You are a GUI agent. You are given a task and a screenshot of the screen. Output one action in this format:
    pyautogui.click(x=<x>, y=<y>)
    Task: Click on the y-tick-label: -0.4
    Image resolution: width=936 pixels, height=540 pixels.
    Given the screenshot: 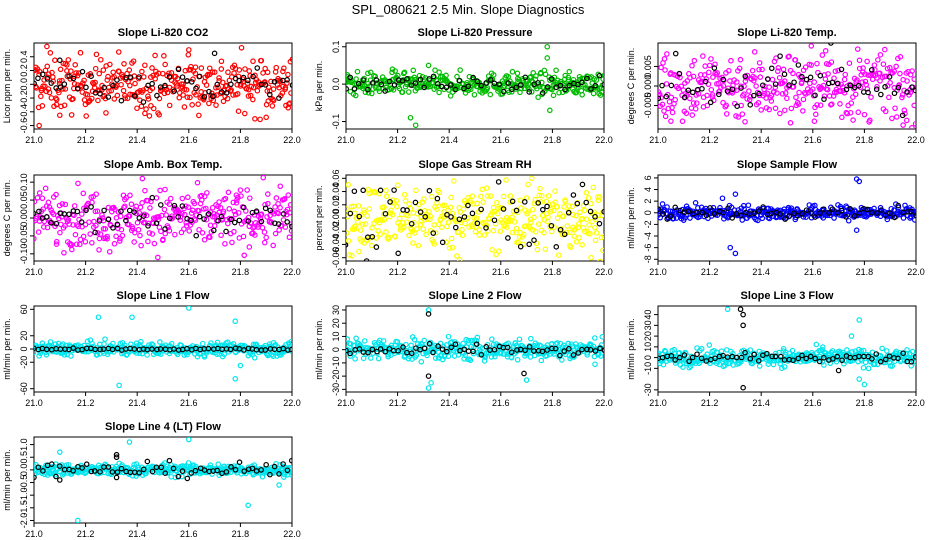 What is the action you would take?
    pyautogui.click(x=24, y=112)
    